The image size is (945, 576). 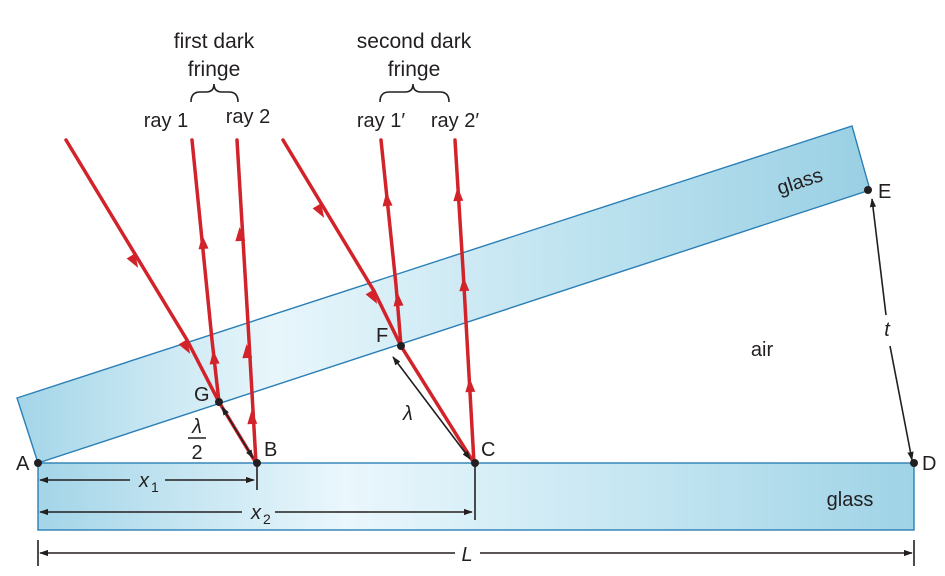 I want to click on brace-second-fringe, so click(x=414, y=93).